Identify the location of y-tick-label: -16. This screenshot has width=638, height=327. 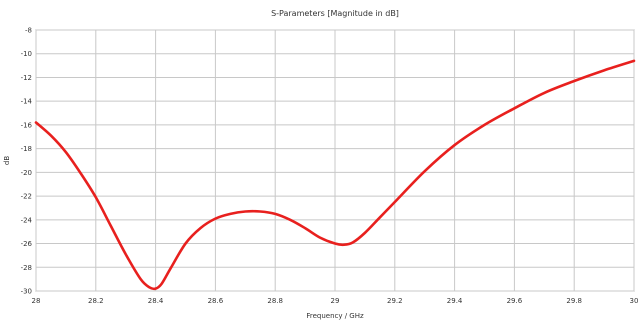
(27, 125).